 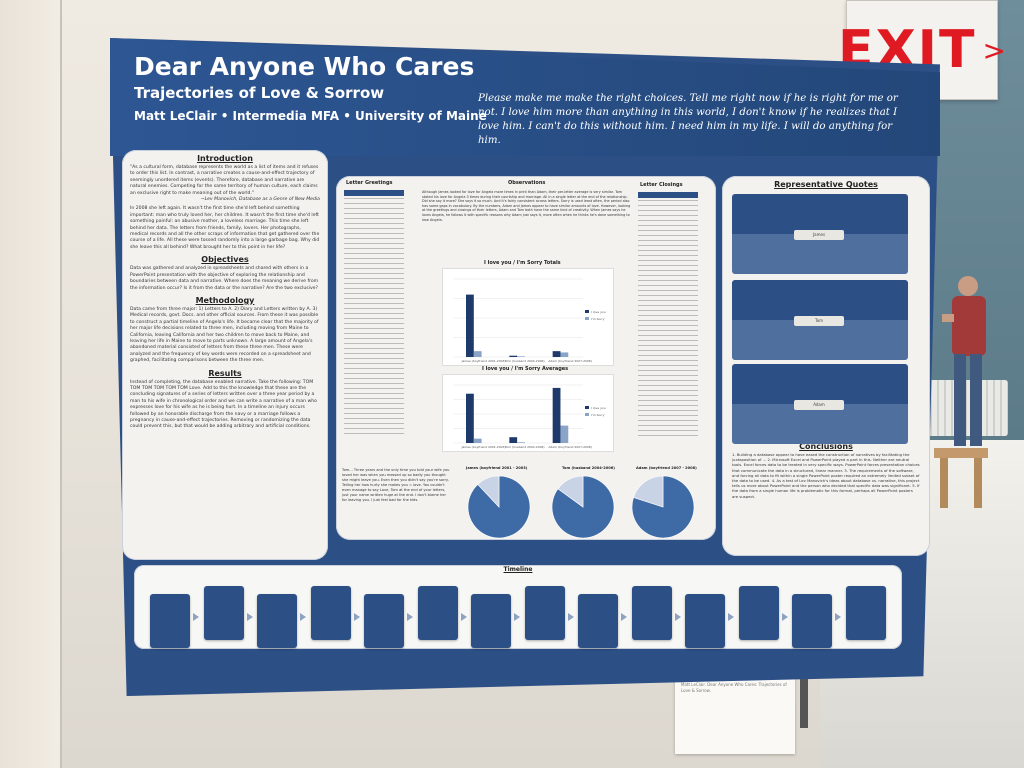 I want to click on quote-card-tom: Tom, so click(x=820, y=320).